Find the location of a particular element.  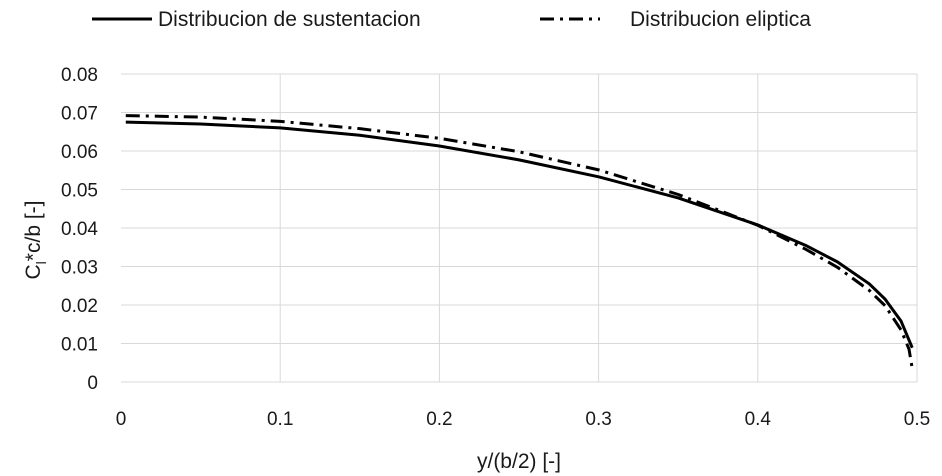

y-tick-label: 0.08 is located at coordinates (79, 75).